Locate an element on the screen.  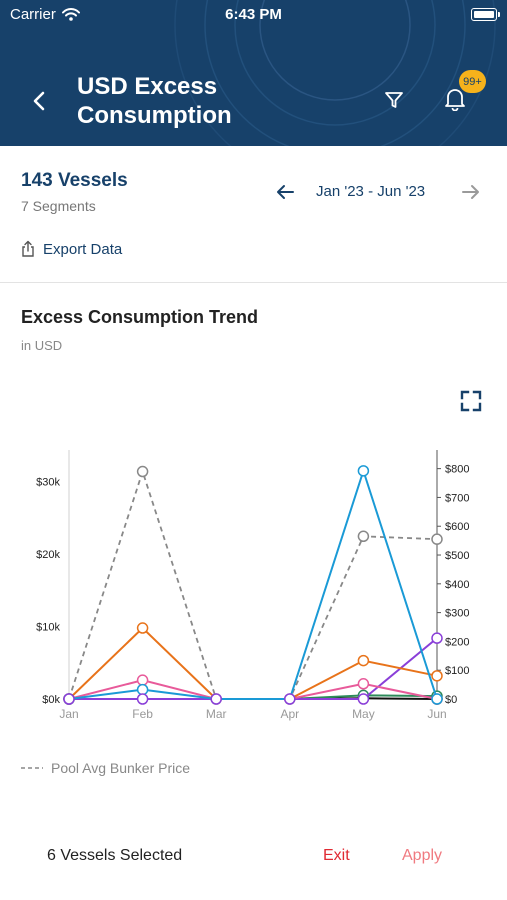
y-left-tick-label: $20k is located at coordinates (48, 555).